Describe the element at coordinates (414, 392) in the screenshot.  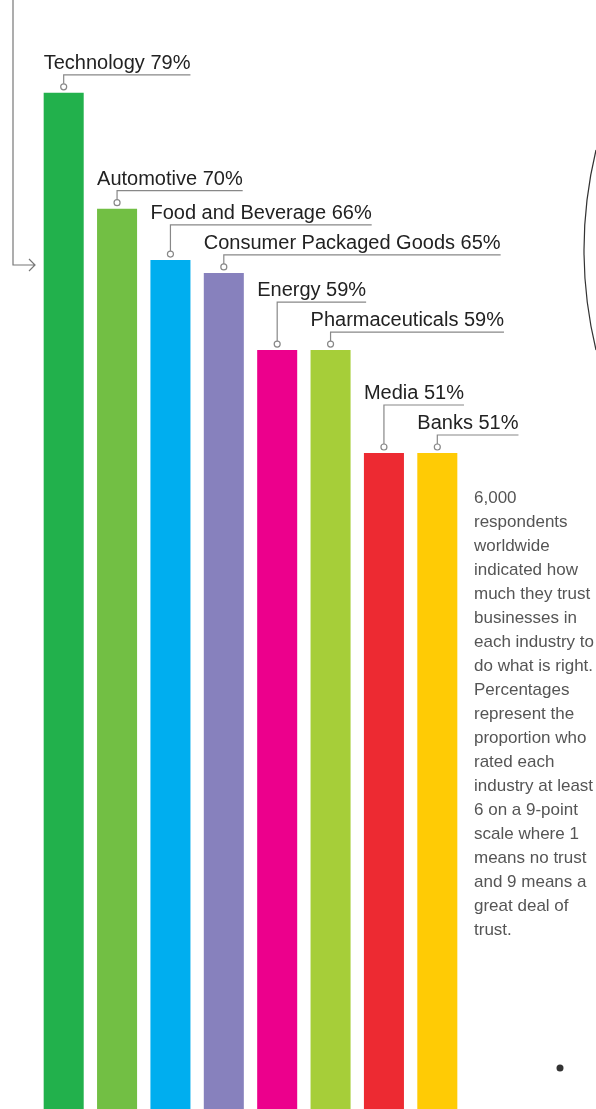
I see `data-label: Media 51%` at that location.